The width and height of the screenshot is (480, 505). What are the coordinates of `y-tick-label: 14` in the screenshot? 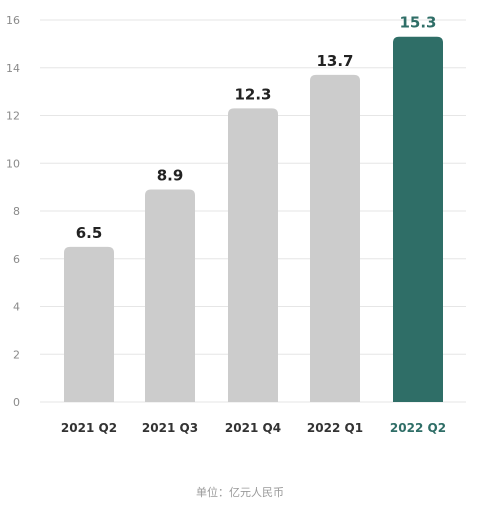 It's located at (13, 68).